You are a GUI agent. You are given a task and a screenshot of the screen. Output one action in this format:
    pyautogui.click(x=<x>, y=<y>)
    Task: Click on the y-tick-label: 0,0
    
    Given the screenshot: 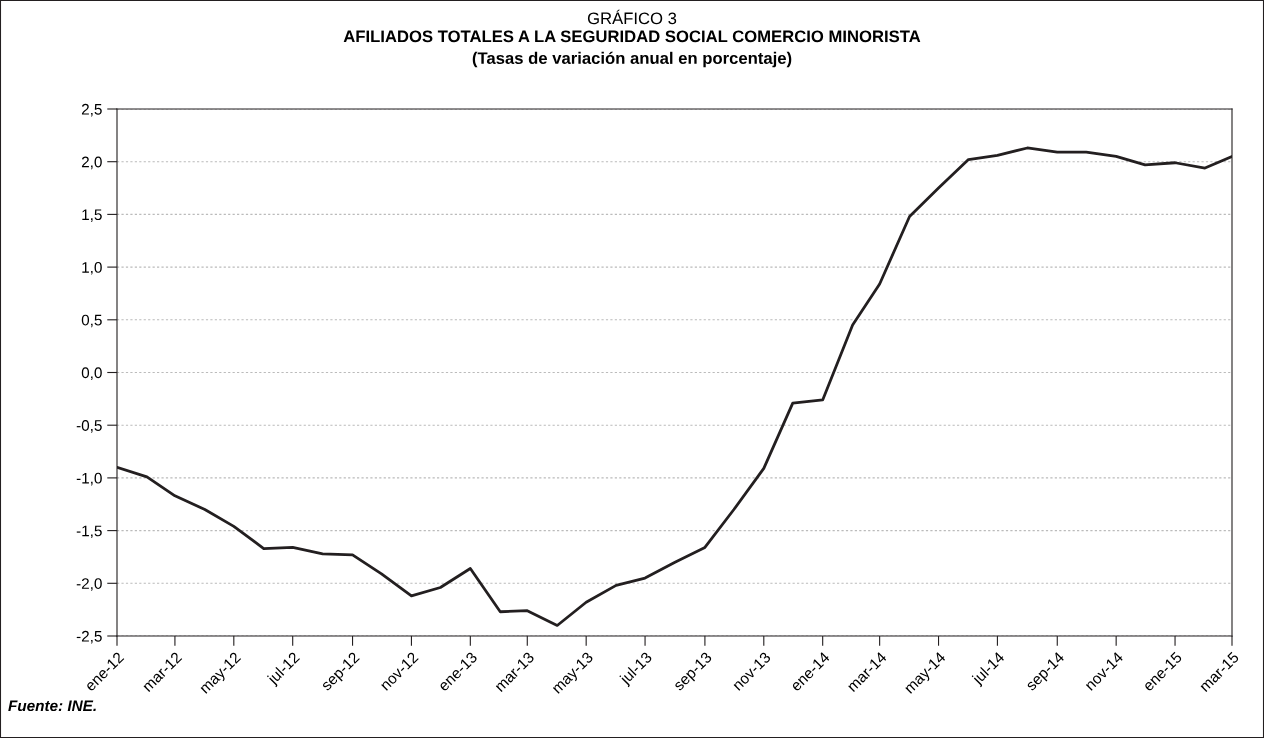 What is the action you would take?
    pyautogui.click(x=91, y=373)
    